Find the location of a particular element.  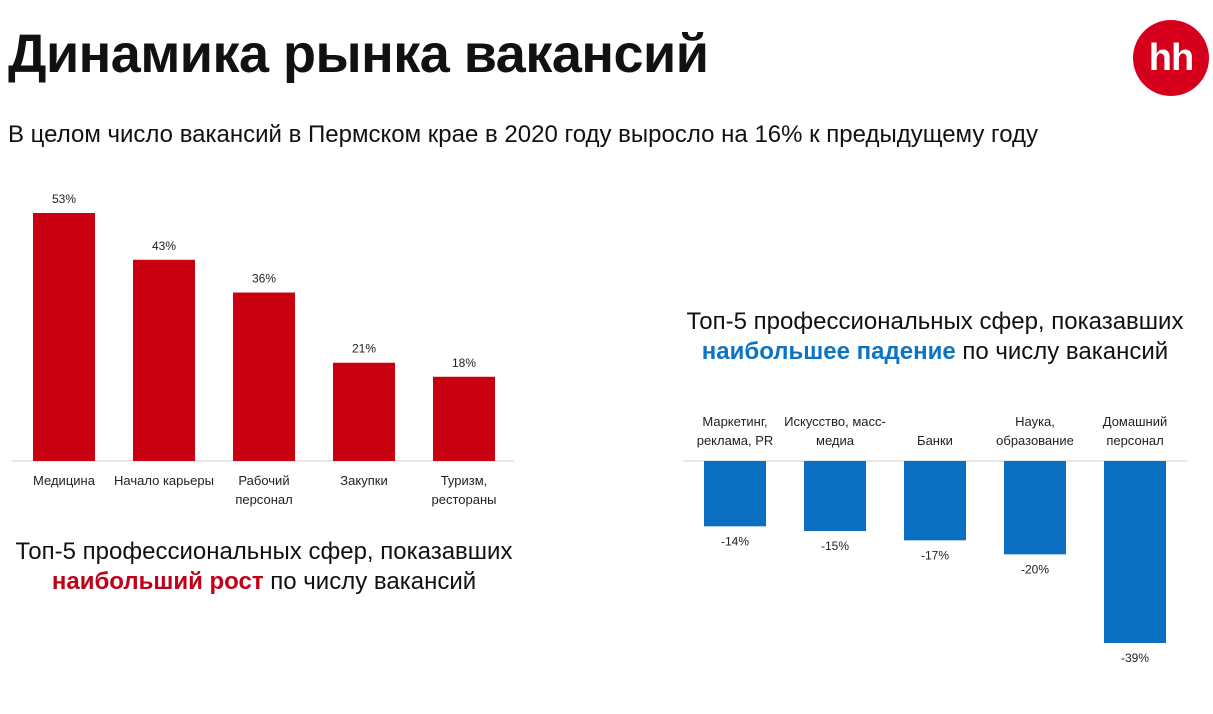

decline-category-label: реклама, PR is located at coordinates (735, 440).